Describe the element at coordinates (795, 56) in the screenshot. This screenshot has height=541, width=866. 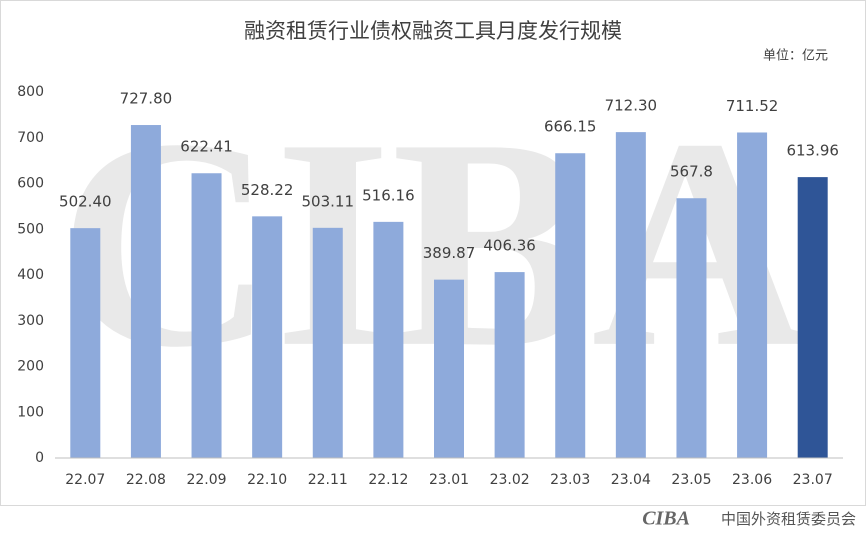
I see `unit-label: 单位：亿元` at that location.